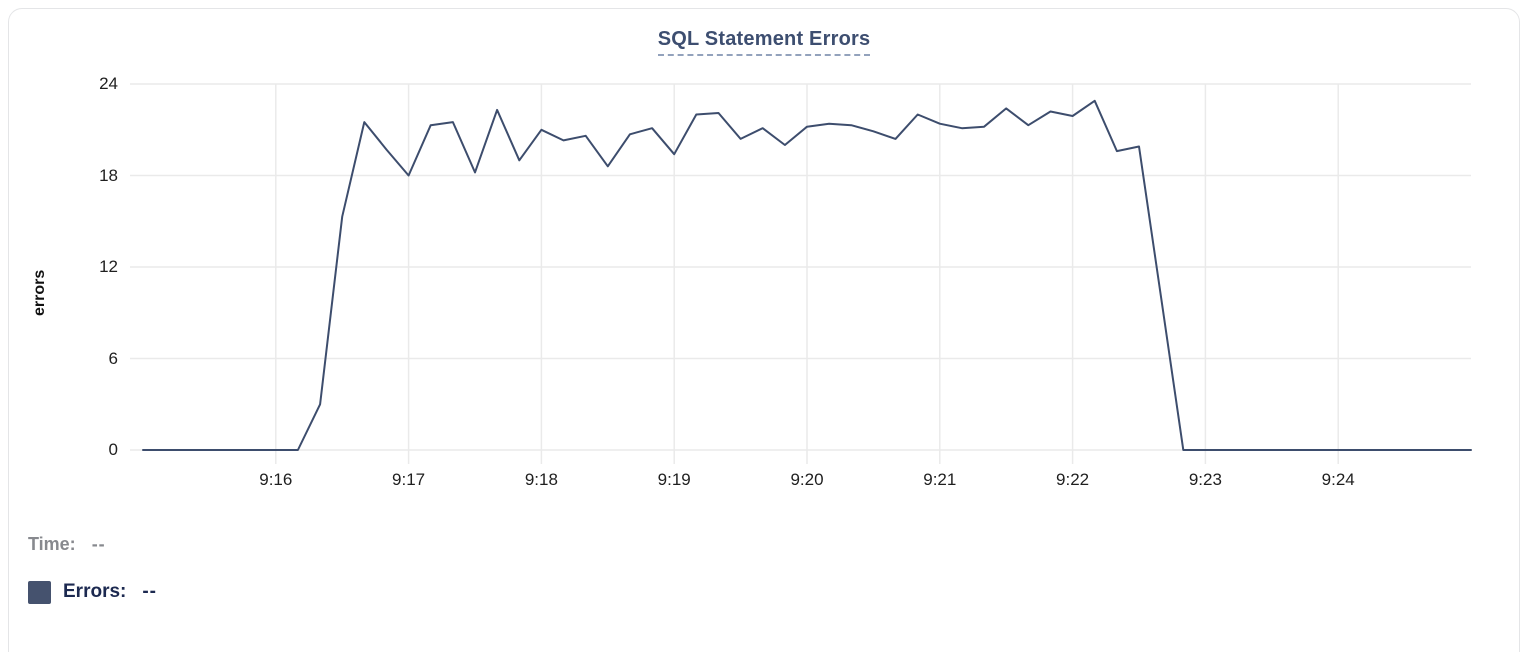 Image resolution: width=1528 pixels, height=652 pixels. I want to click on legend-errors-label: Errors:, so click(95, 591).